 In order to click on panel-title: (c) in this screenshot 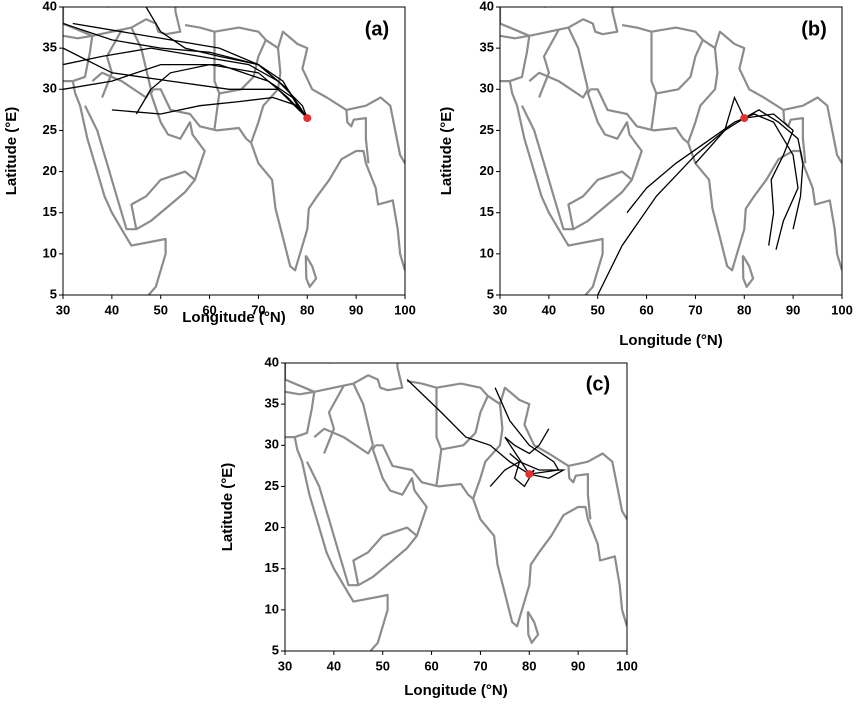, I will do `click(598, 384)`.